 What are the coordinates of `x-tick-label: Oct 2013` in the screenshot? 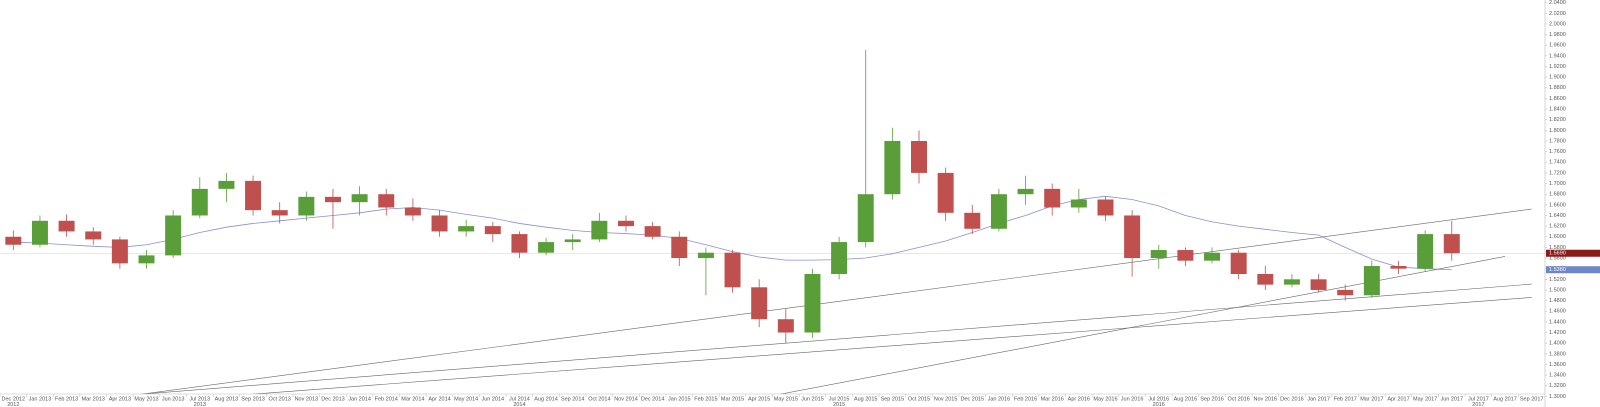 It's located at (280, 399).